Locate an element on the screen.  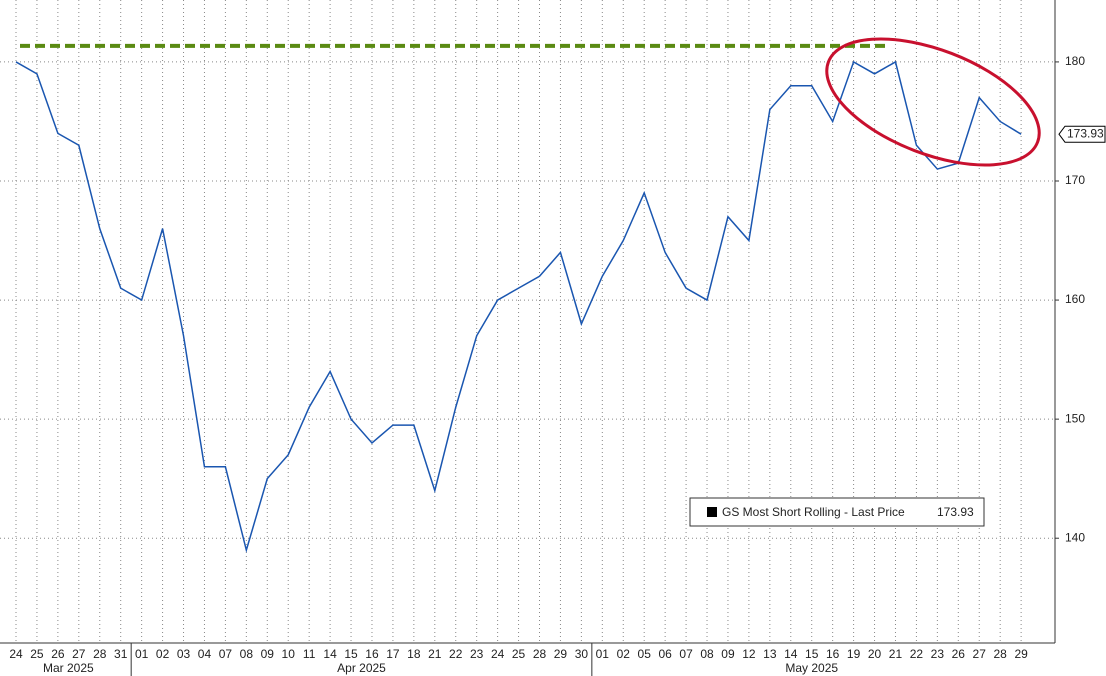
x-tick-label: 04 is located at coordinates (205, 654).